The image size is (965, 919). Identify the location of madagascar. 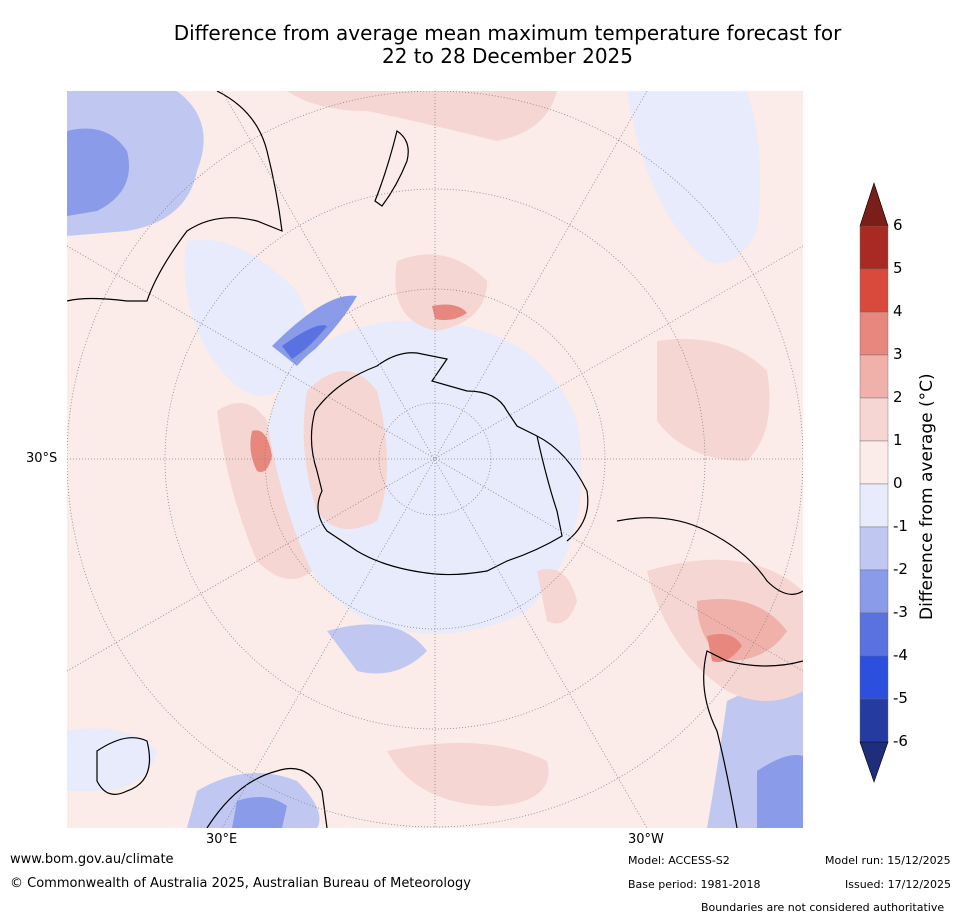
(123, 766).